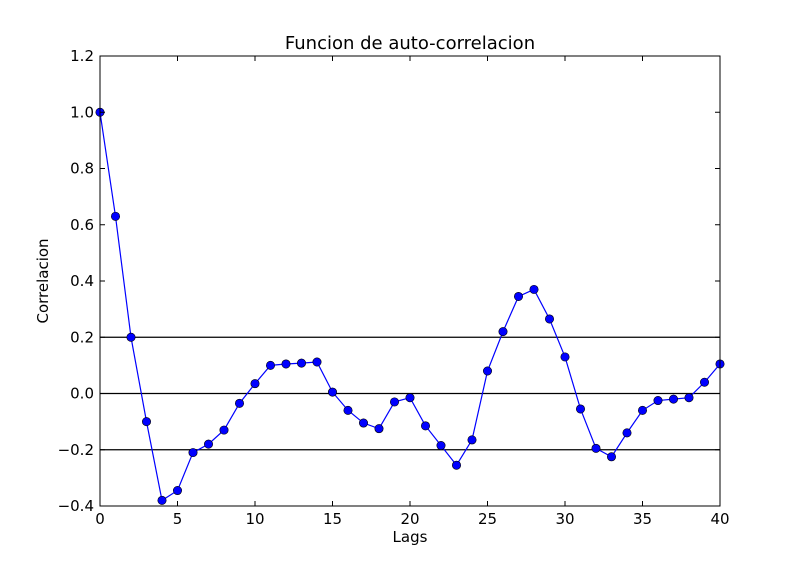 Image resolution: width=800 pixels, height=562 pixels. I want to click on x-tick-label: 10, so click(254, 519).